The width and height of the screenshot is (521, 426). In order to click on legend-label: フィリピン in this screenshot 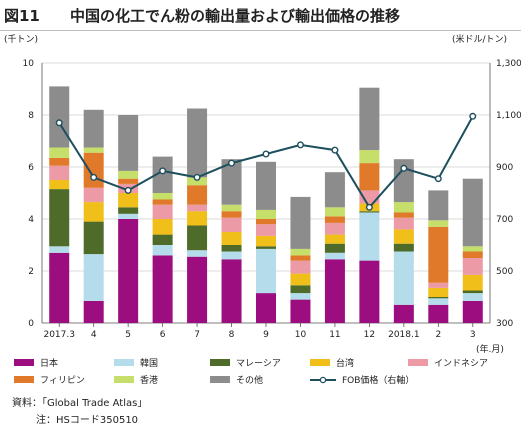, I will do `click(62, 381)`.